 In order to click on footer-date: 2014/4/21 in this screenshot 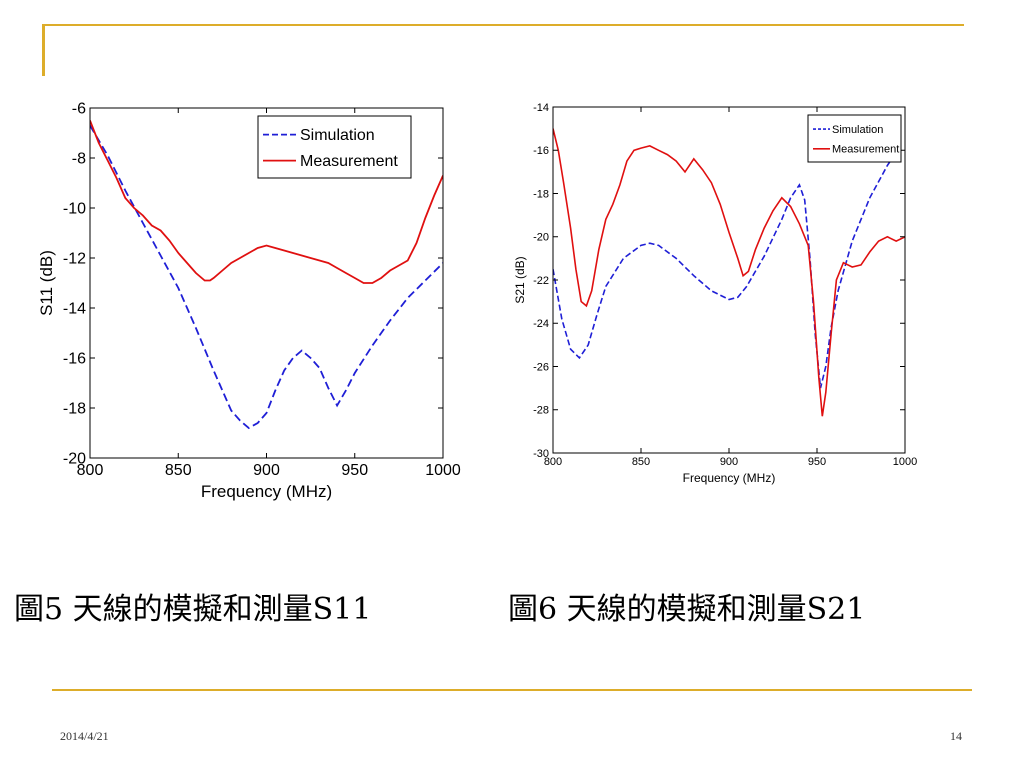, I will do `click(84, 736)`.